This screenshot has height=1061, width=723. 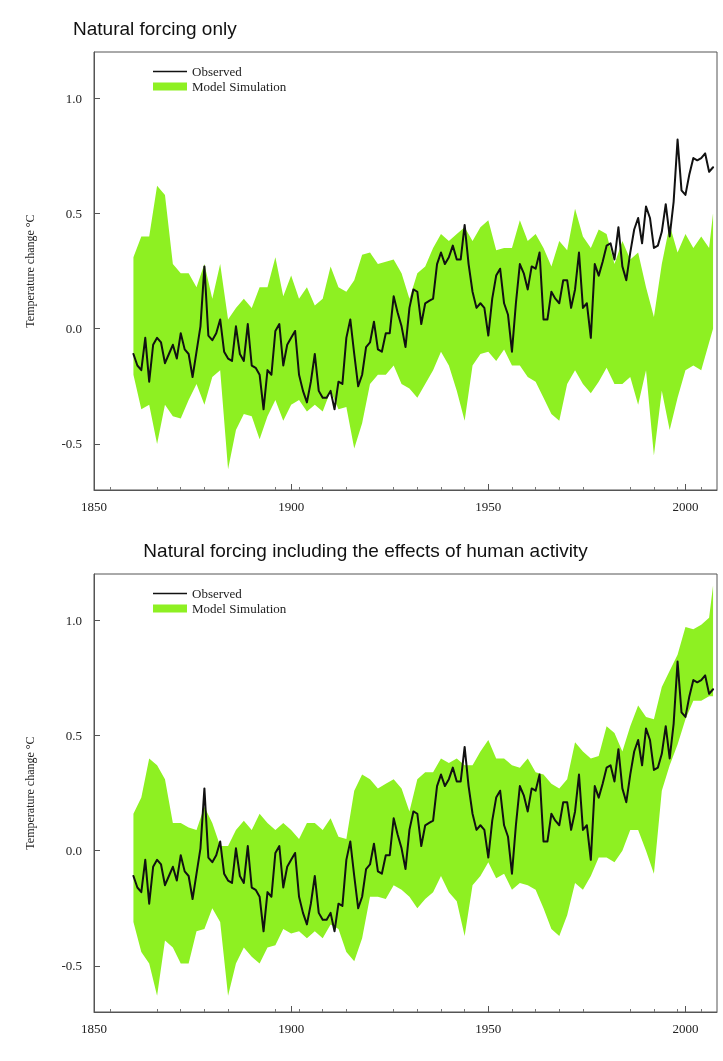 What do you see at coordinates (155, 28) in the screenshot?
I see `chart-title: Natural forcing only` at bounding box center [155, 28].